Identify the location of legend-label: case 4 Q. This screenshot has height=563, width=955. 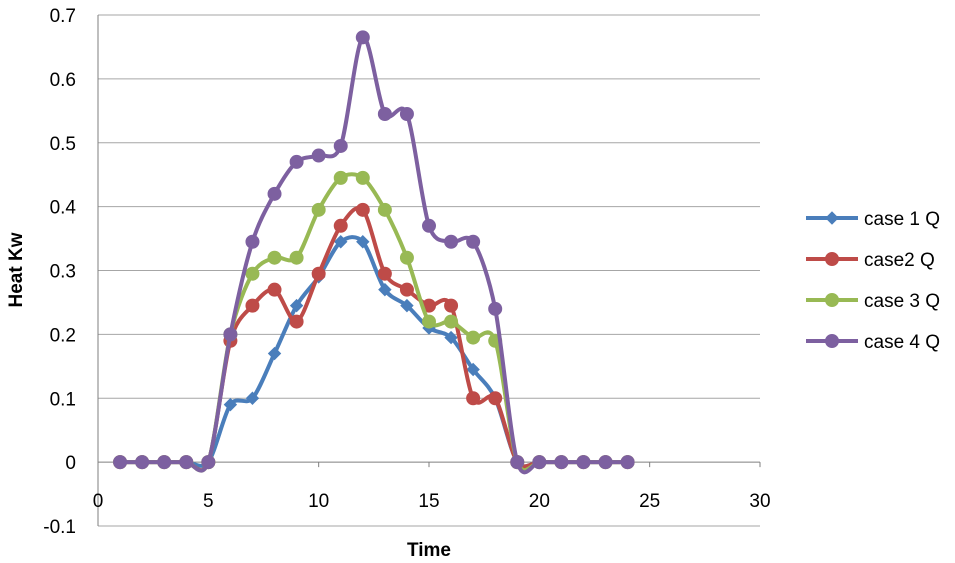
(902, 342).